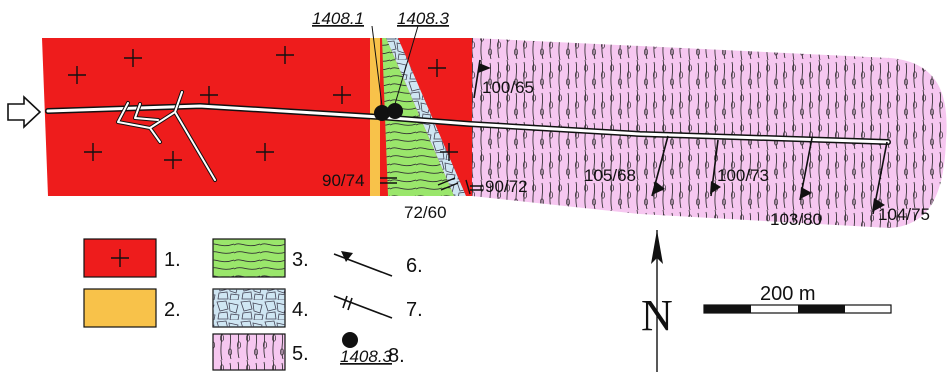  What do you see at coordinates (431, 186) in the screenshot?
I see `vertical-foliation-symbols` at bounding box center [431, 186].